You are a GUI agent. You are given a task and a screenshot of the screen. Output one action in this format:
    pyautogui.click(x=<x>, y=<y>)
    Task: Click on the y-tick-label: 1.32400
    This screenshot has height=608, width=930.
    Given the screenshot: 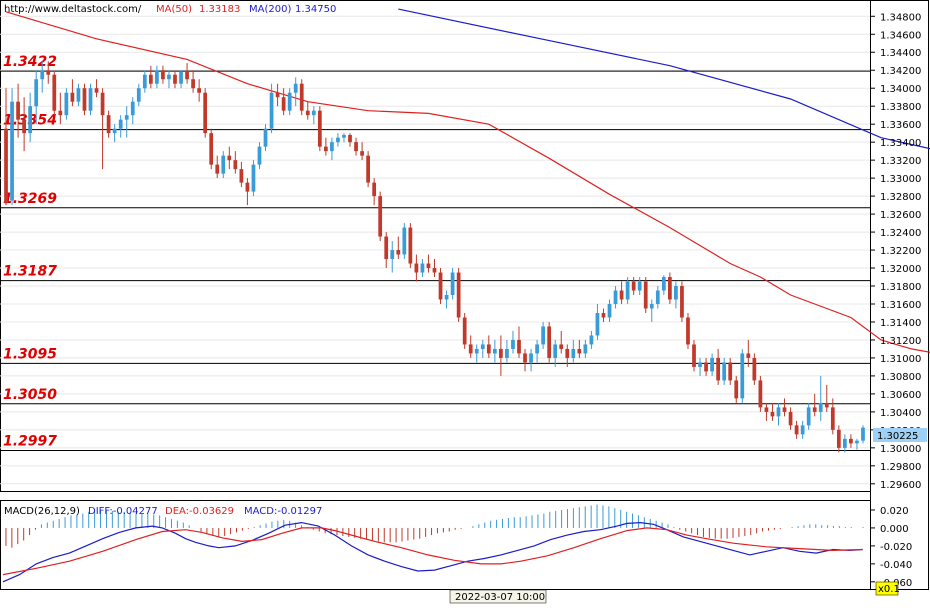 What is the action you would take?
    pyautogui.click(x=900, y=233)
    